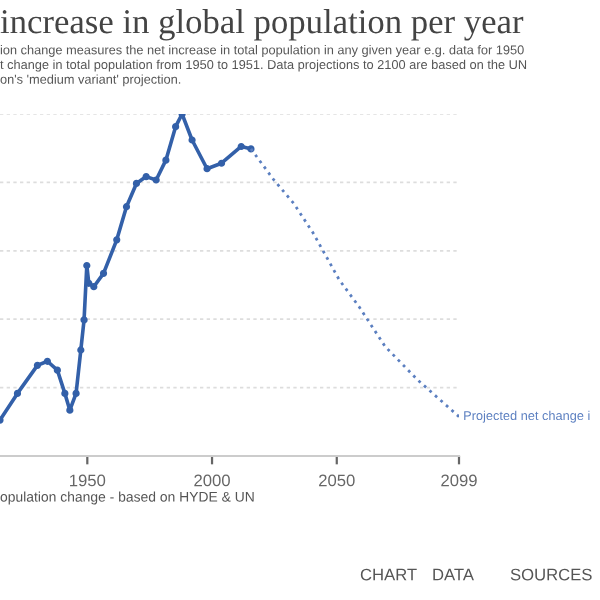  I want to click on chart-title: increase in global population per year, so click(262, 25).